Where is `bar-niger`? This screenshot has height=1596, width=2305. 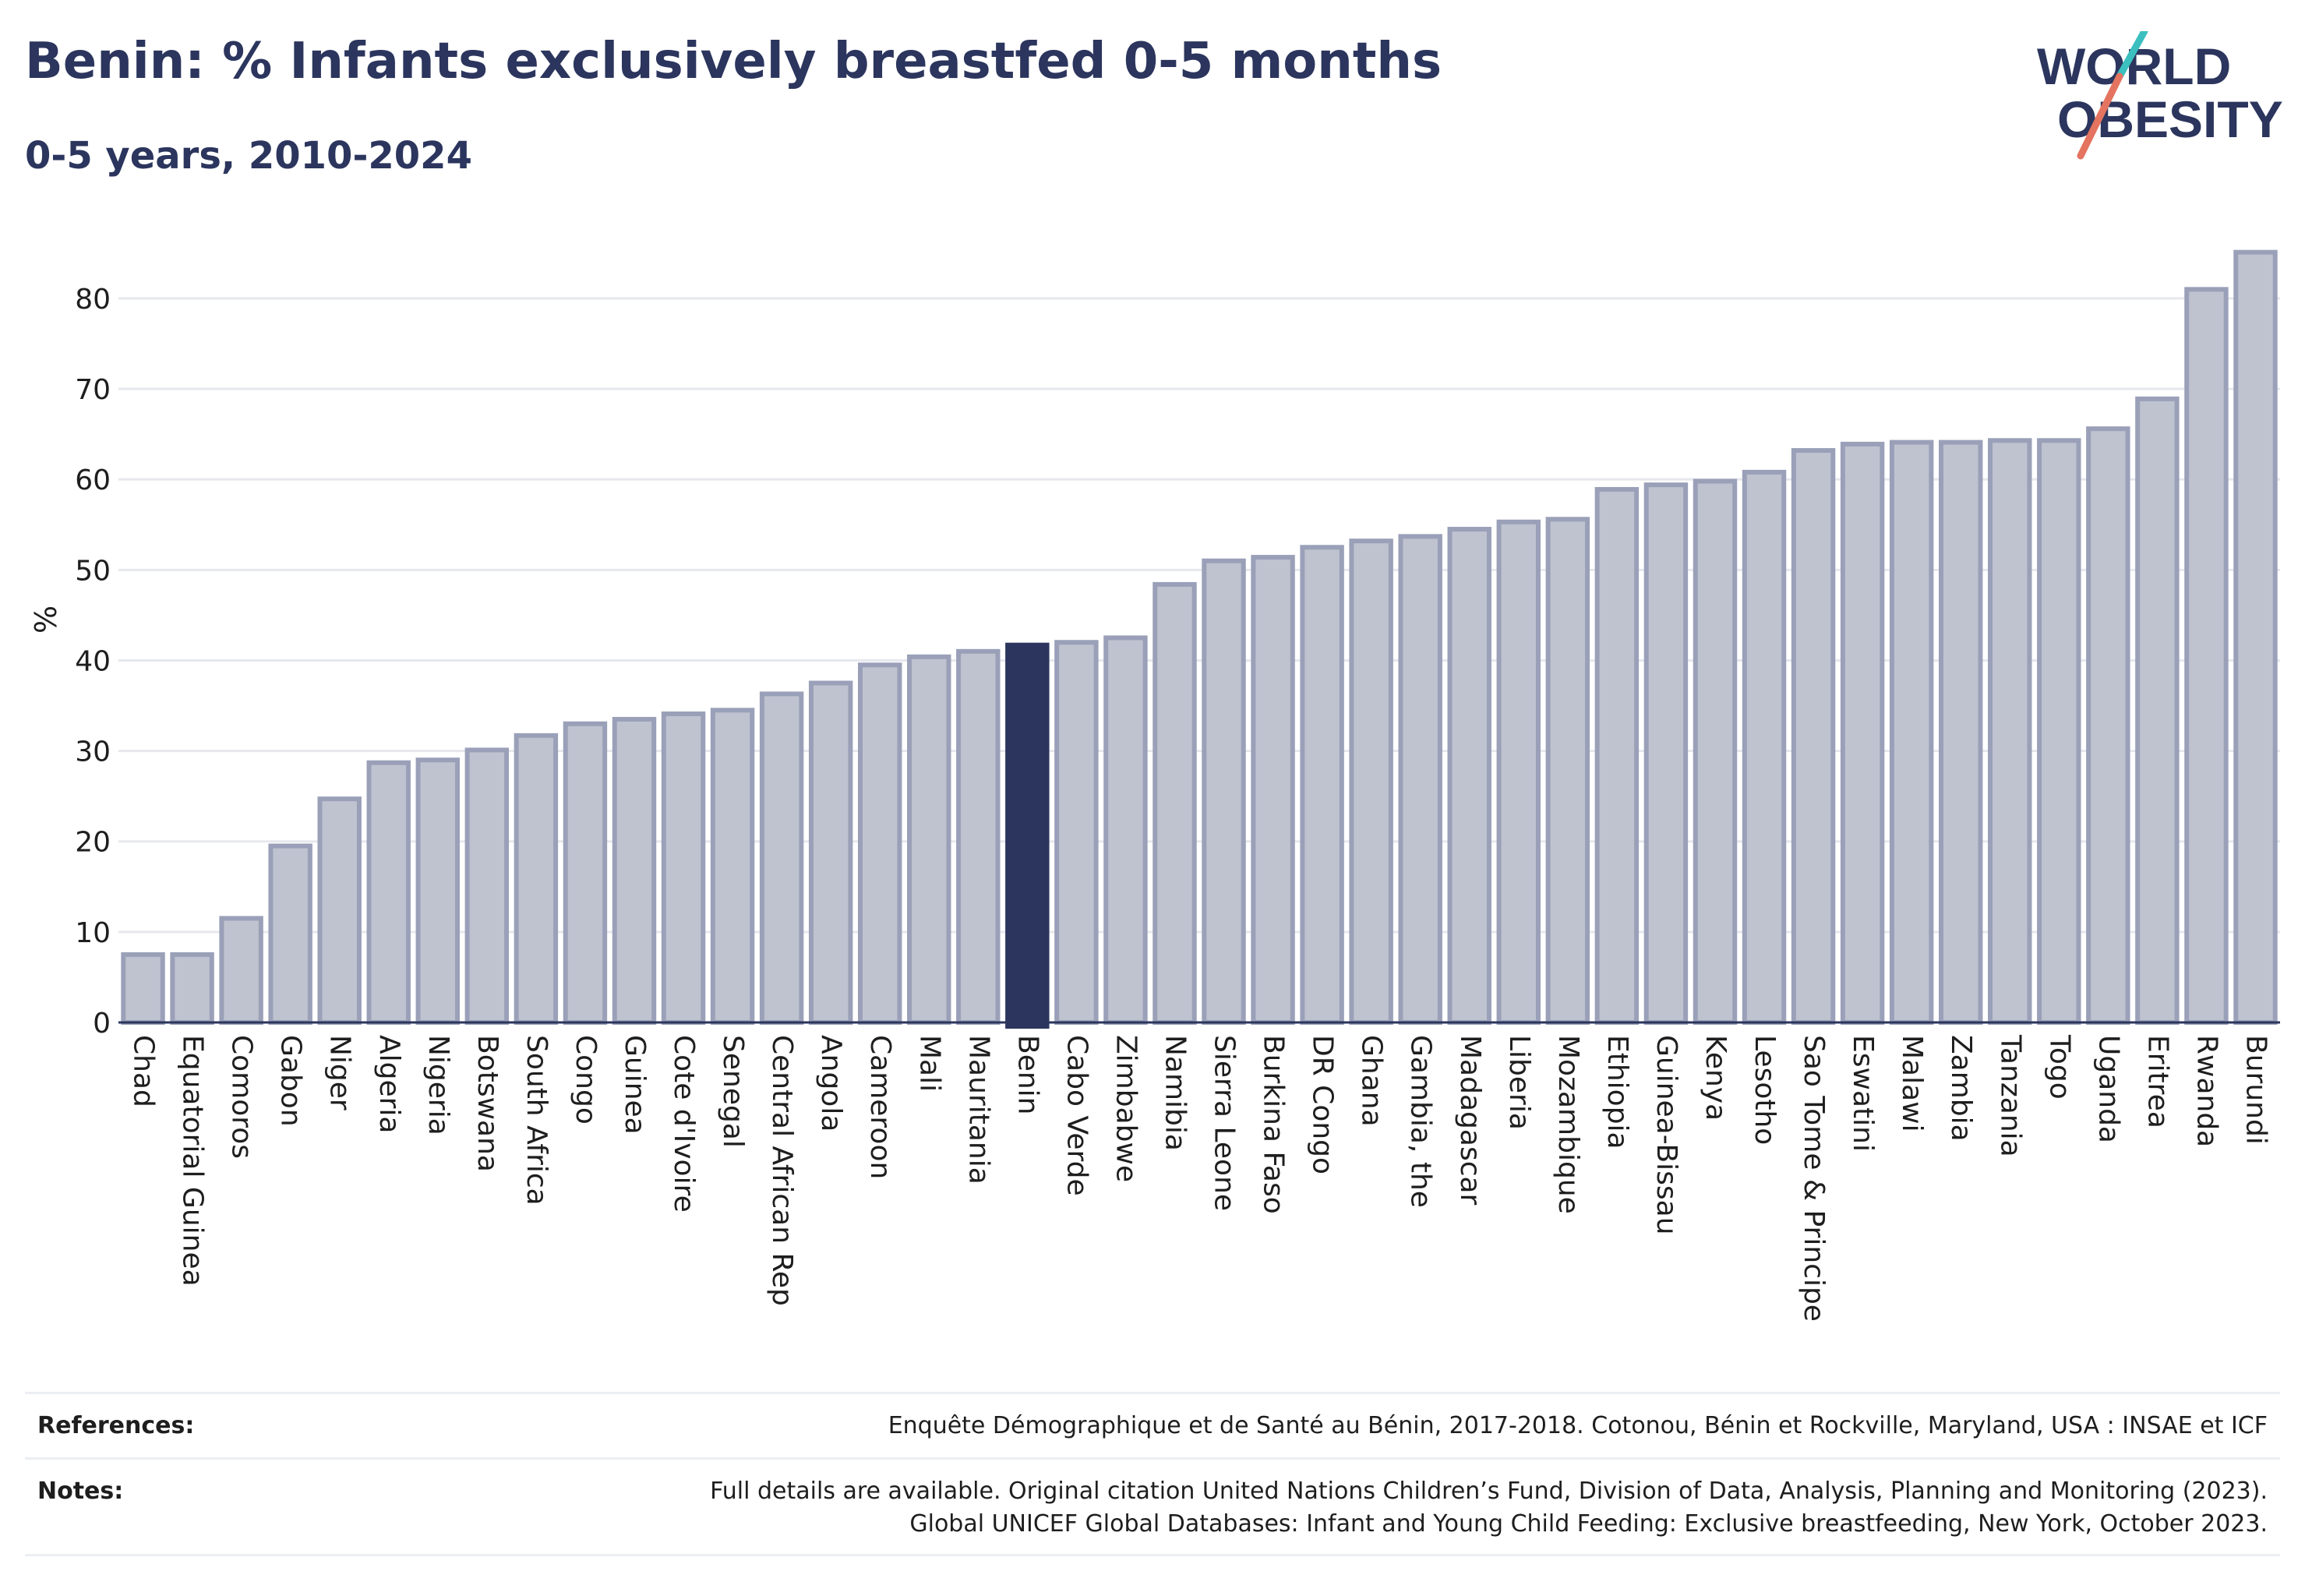 bar-niger is located at coordinates (339, 910).